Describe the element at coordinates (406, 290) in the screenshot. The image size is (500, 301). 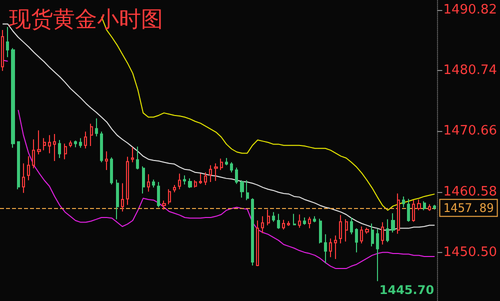
I see `annotation: 1445.70` at that location.